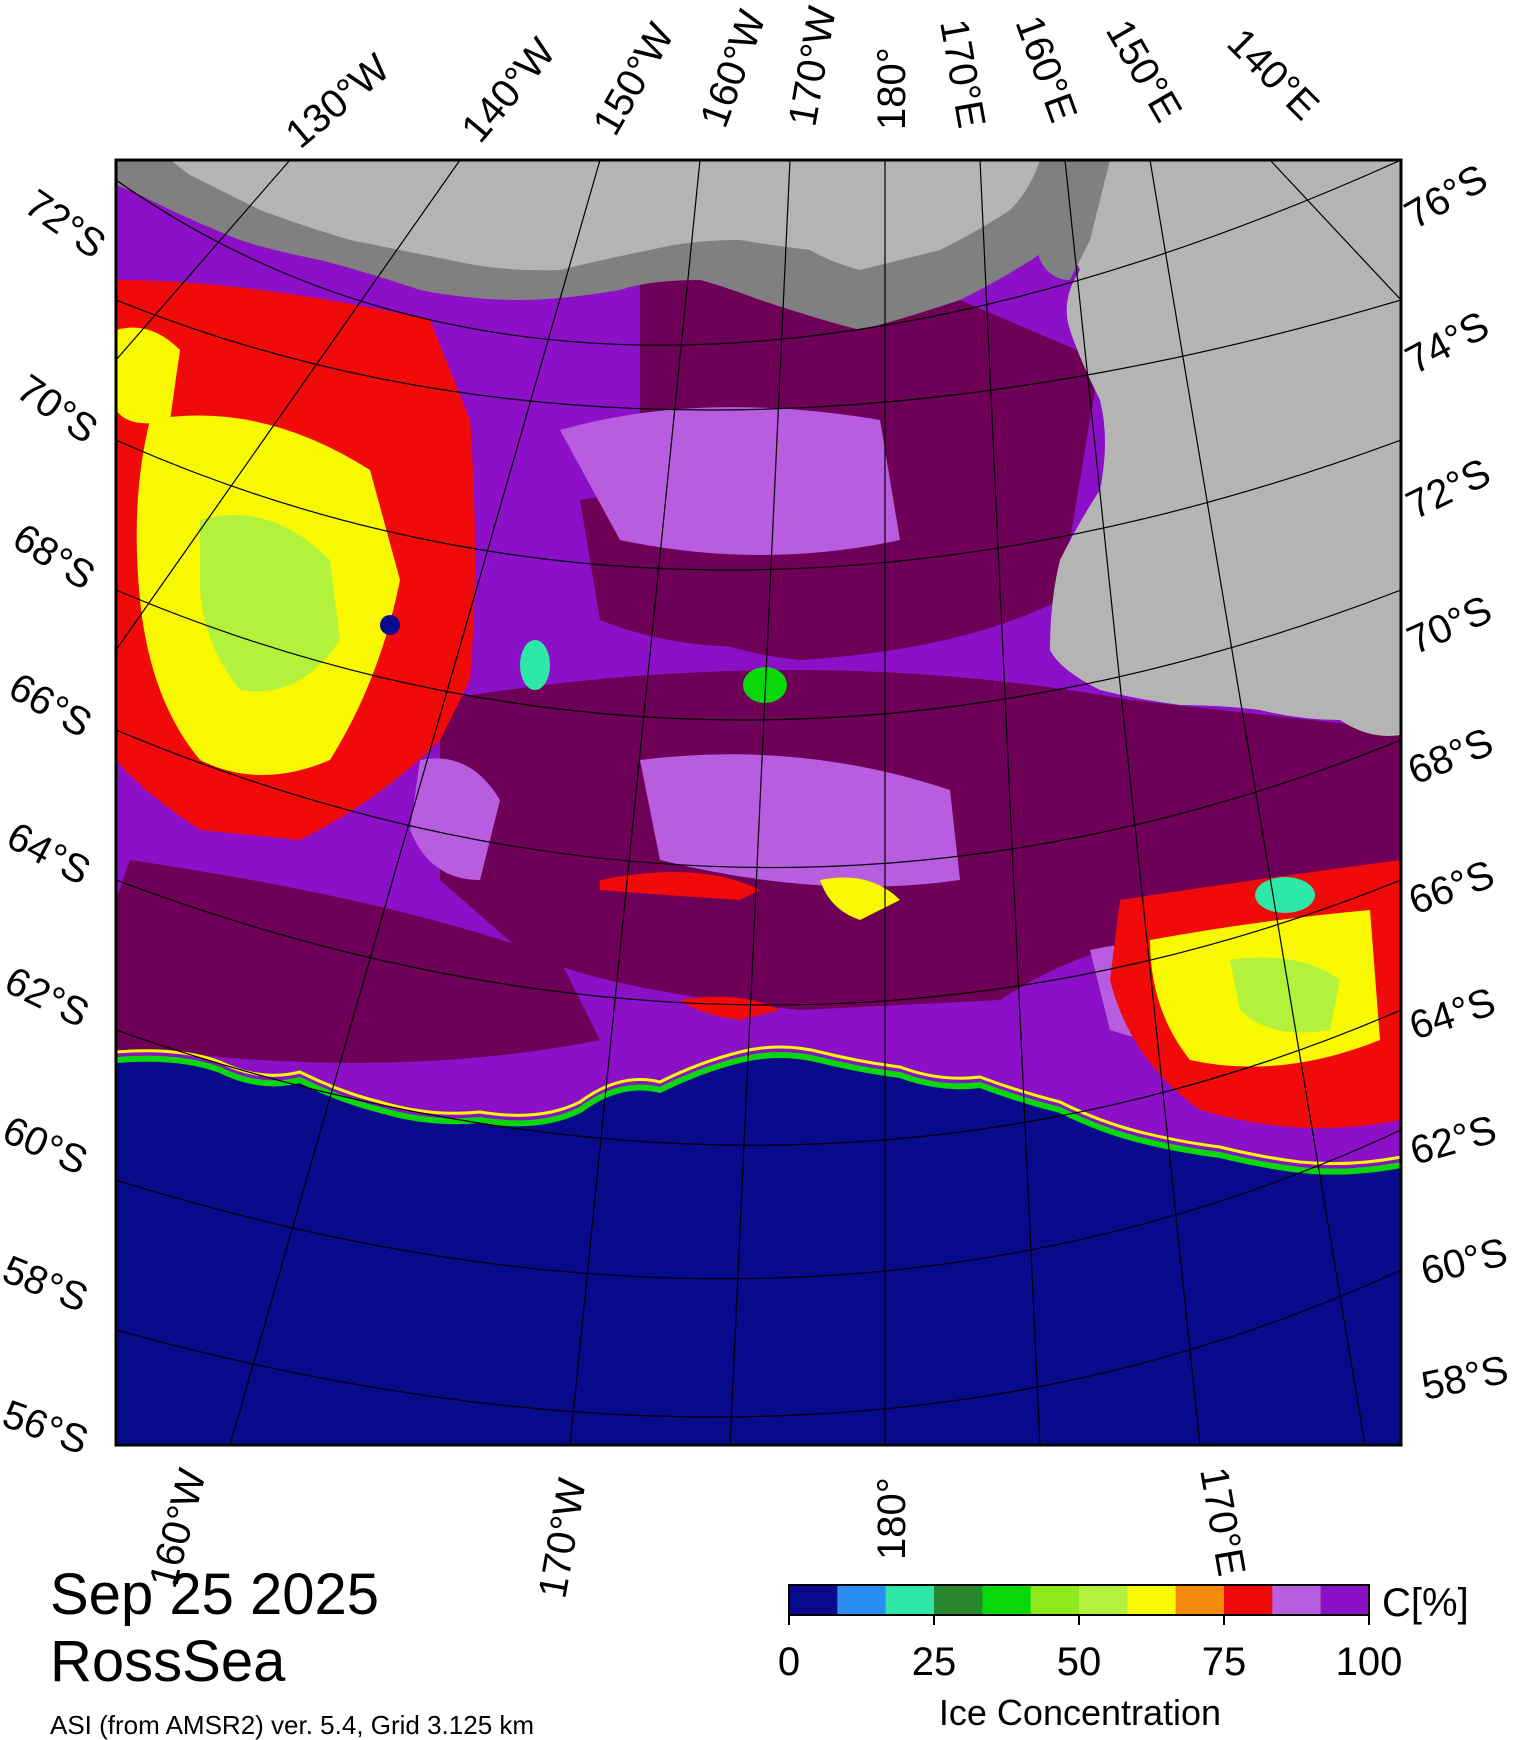 Image resolution: width=1520 pixels, height=1740 pixels. I want to click on colorbar-tick: 25, so click(934, 1662).